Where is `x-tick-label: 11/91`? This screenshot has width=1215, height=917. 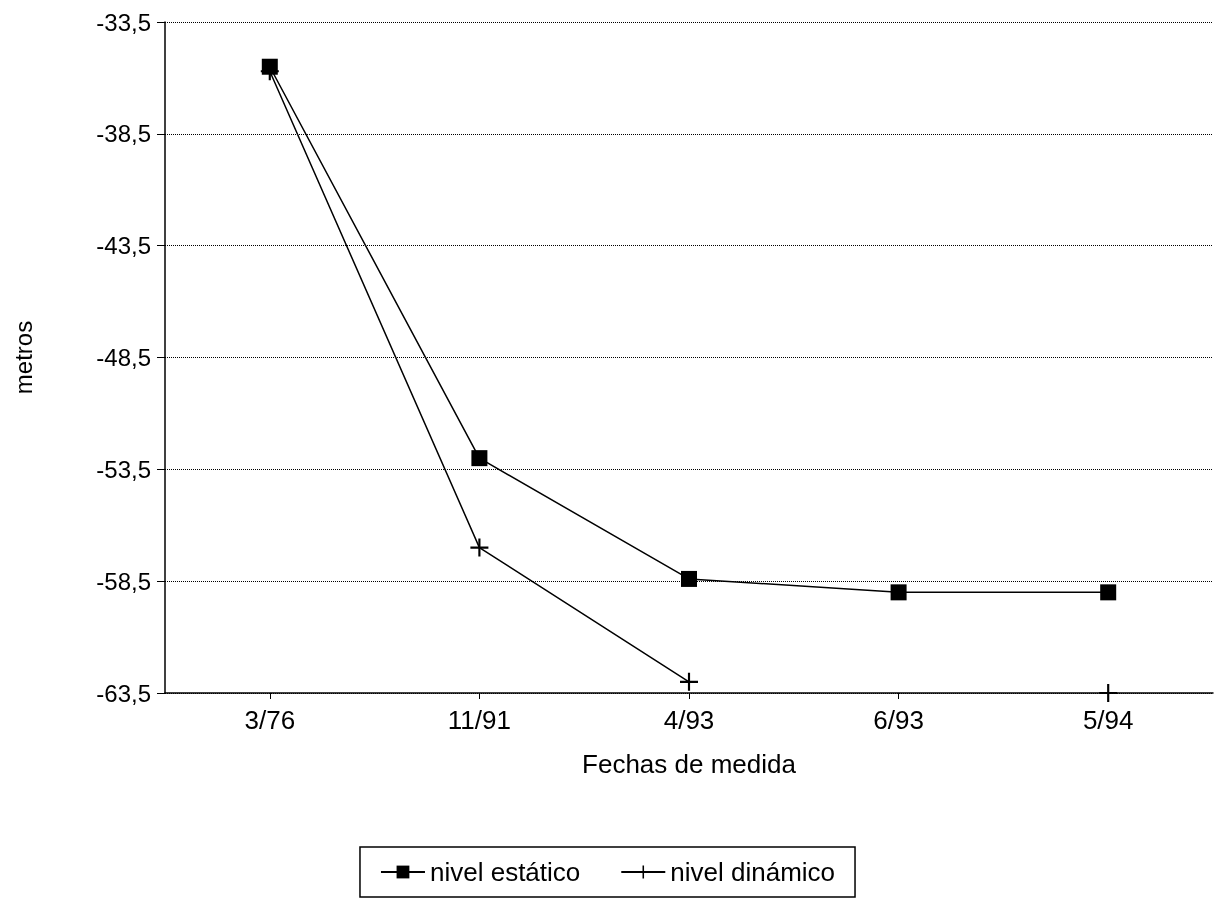 x-tick-label: 11/91 is located at coordinates (479, 720).